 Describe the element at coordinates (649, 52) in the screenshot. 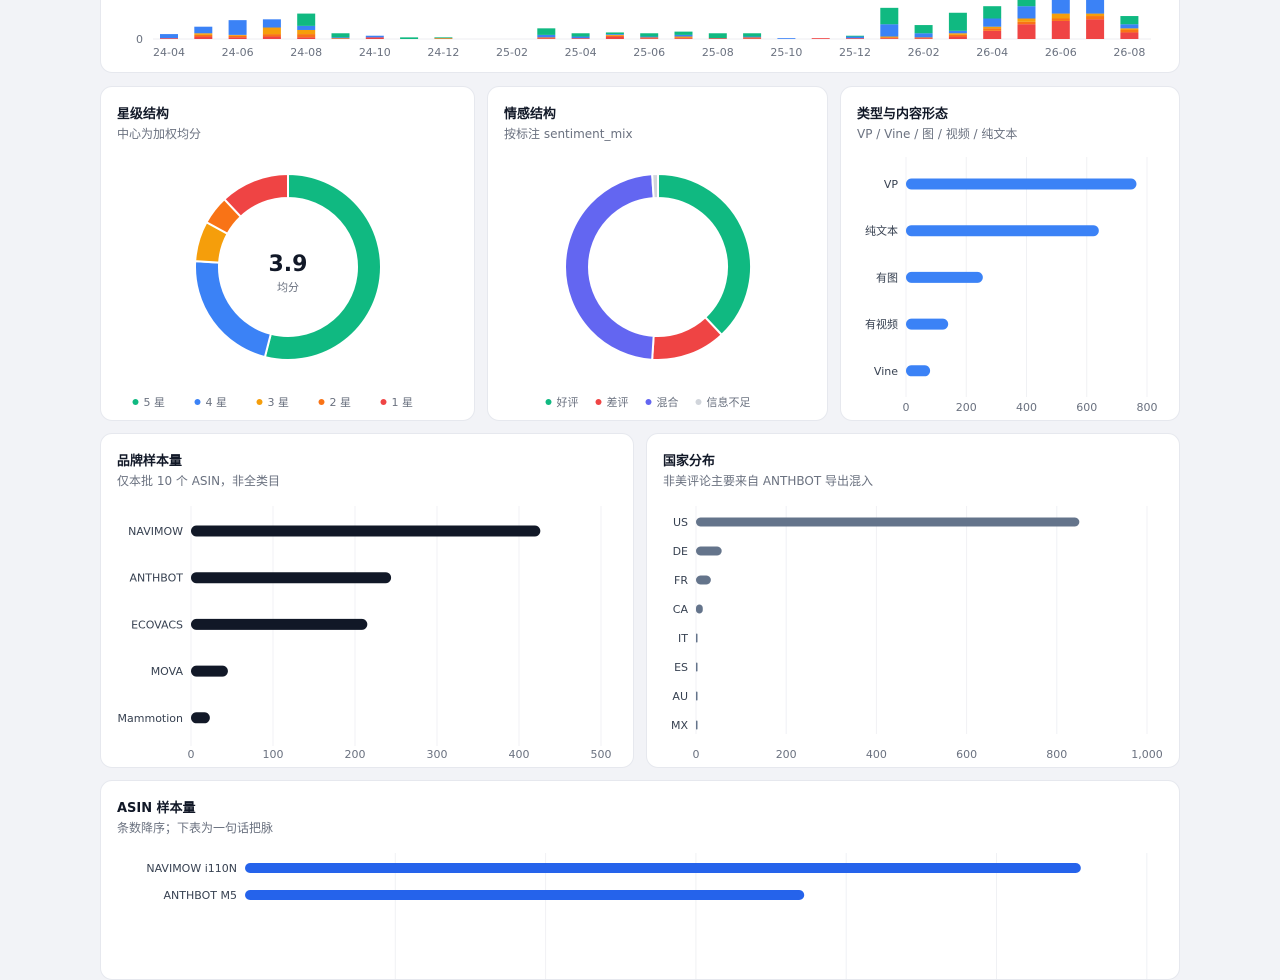

I see `timeline-x-tick: 25-06` at that location.